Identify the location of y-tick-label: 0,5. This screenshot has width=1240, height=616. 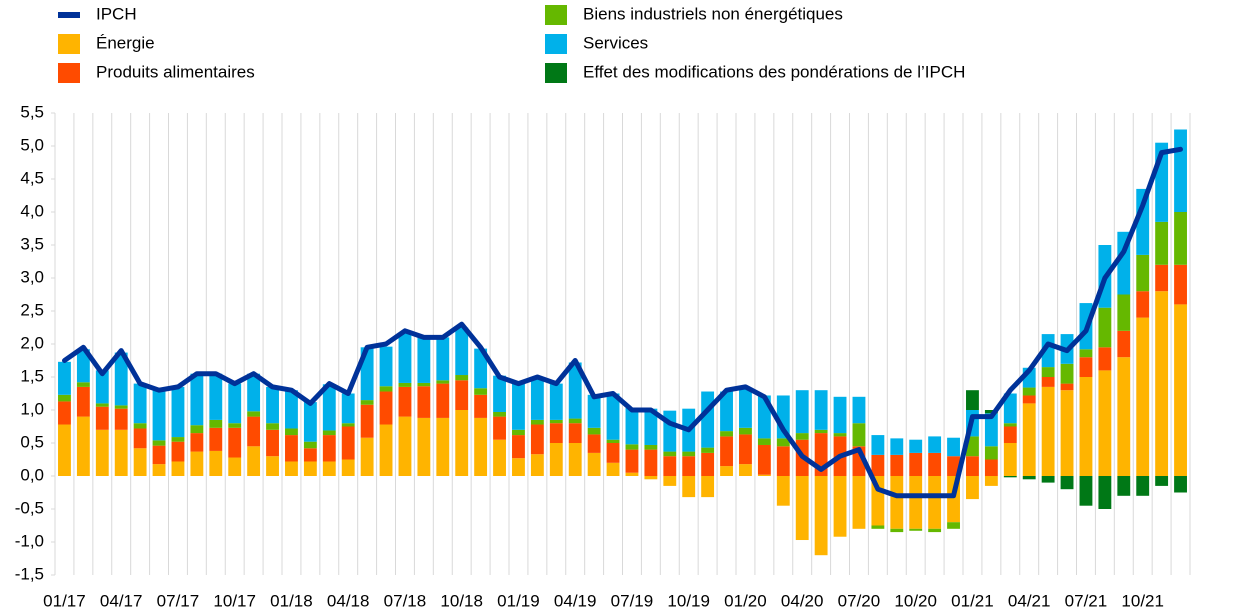
(32, 441).